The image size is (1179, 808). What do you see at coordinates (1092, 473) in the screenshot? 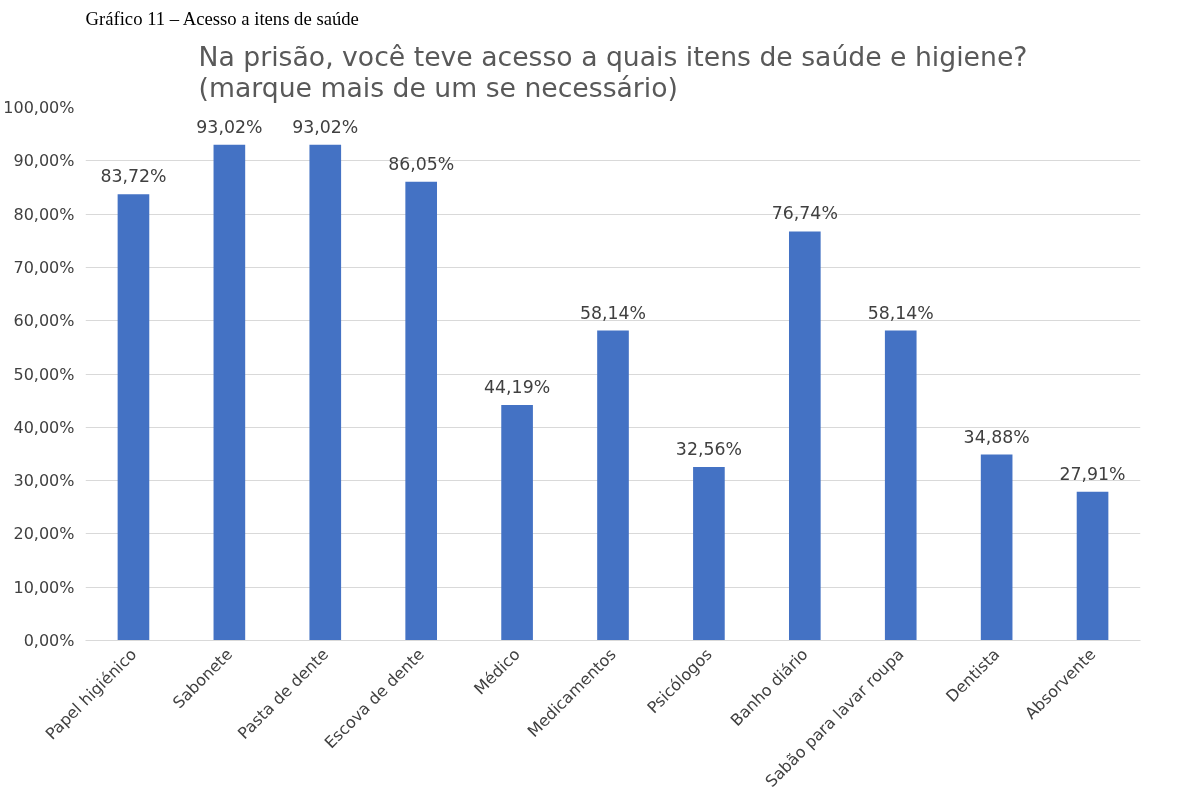
I see `data-label: 27,91%` at bounding box center [1092, 473].